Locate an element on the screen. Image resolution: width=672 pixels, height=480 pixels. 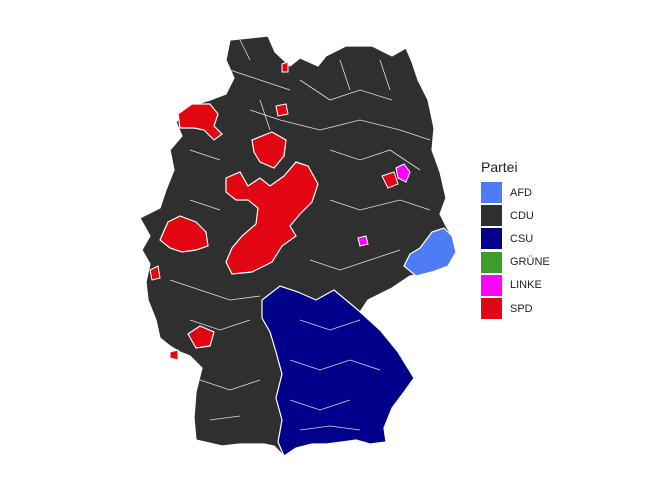
region-afd-saxony-east is located at coordinates (430, 252).